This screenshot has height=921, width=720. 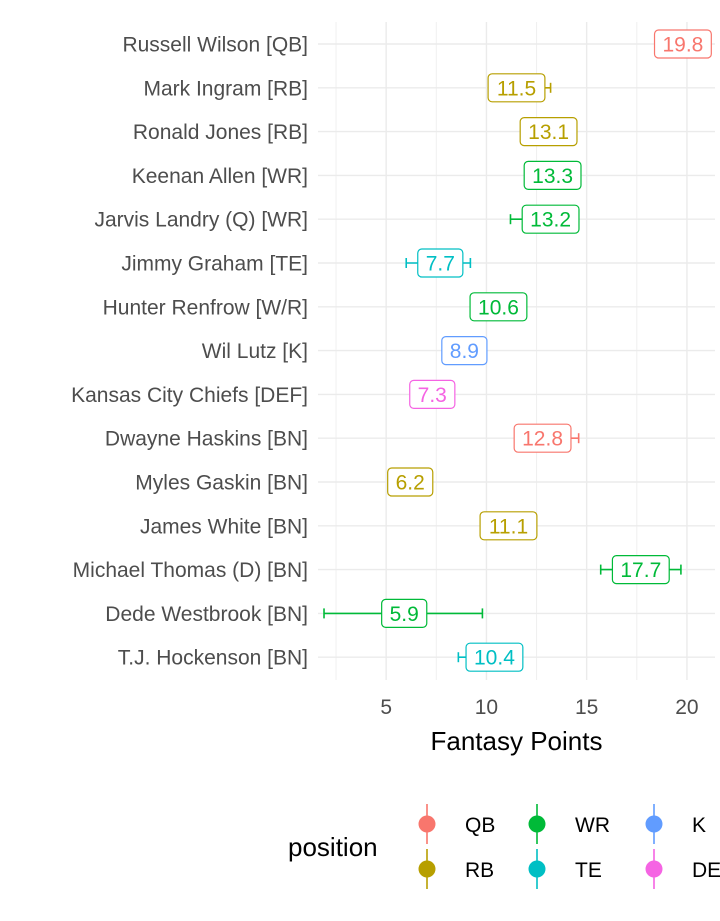 I want to click on legend-item: K, so click(x=675, y=824).